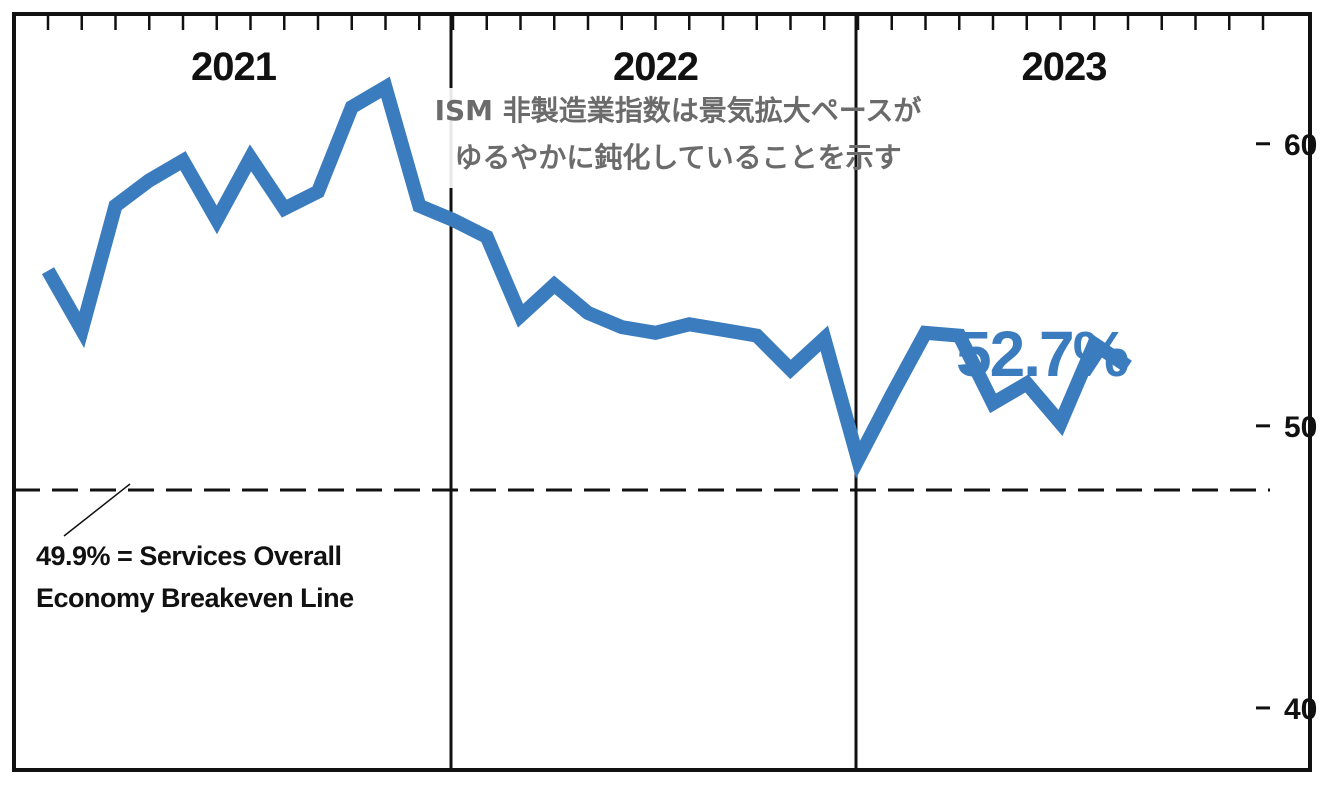 The height and width of the screenshot is (788, 1334). I want to click on latest-value-callout: 52.7%, so click(1042, 354).